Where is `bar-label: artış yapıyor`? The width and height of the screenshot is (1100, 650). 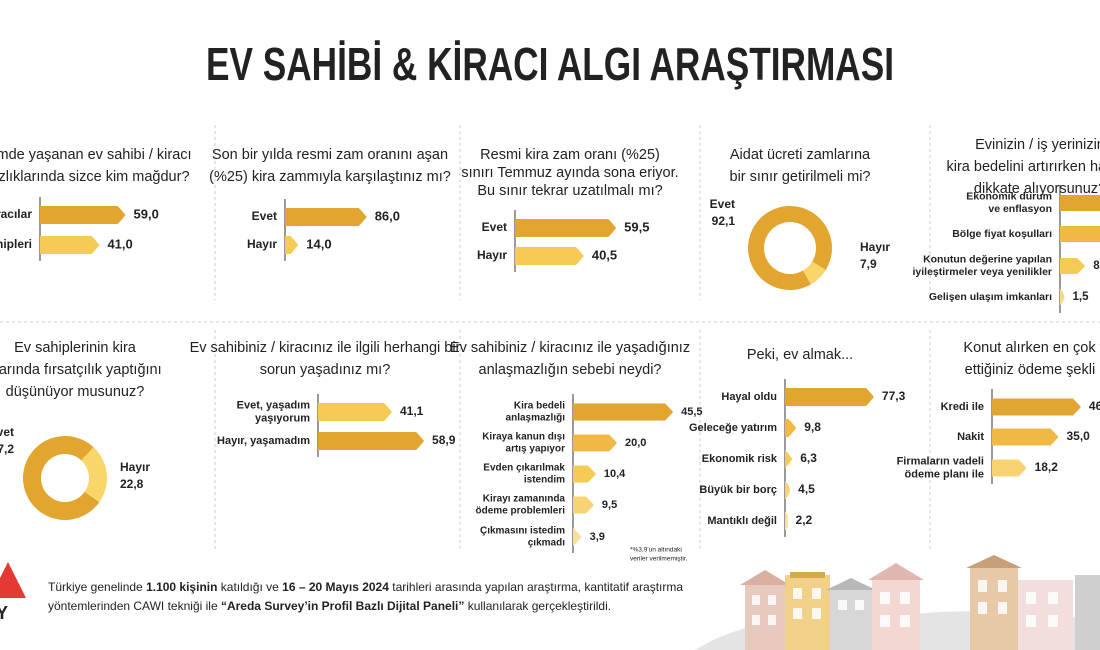 bar-label: artış yapıyor is located at coordinates (536, 449).